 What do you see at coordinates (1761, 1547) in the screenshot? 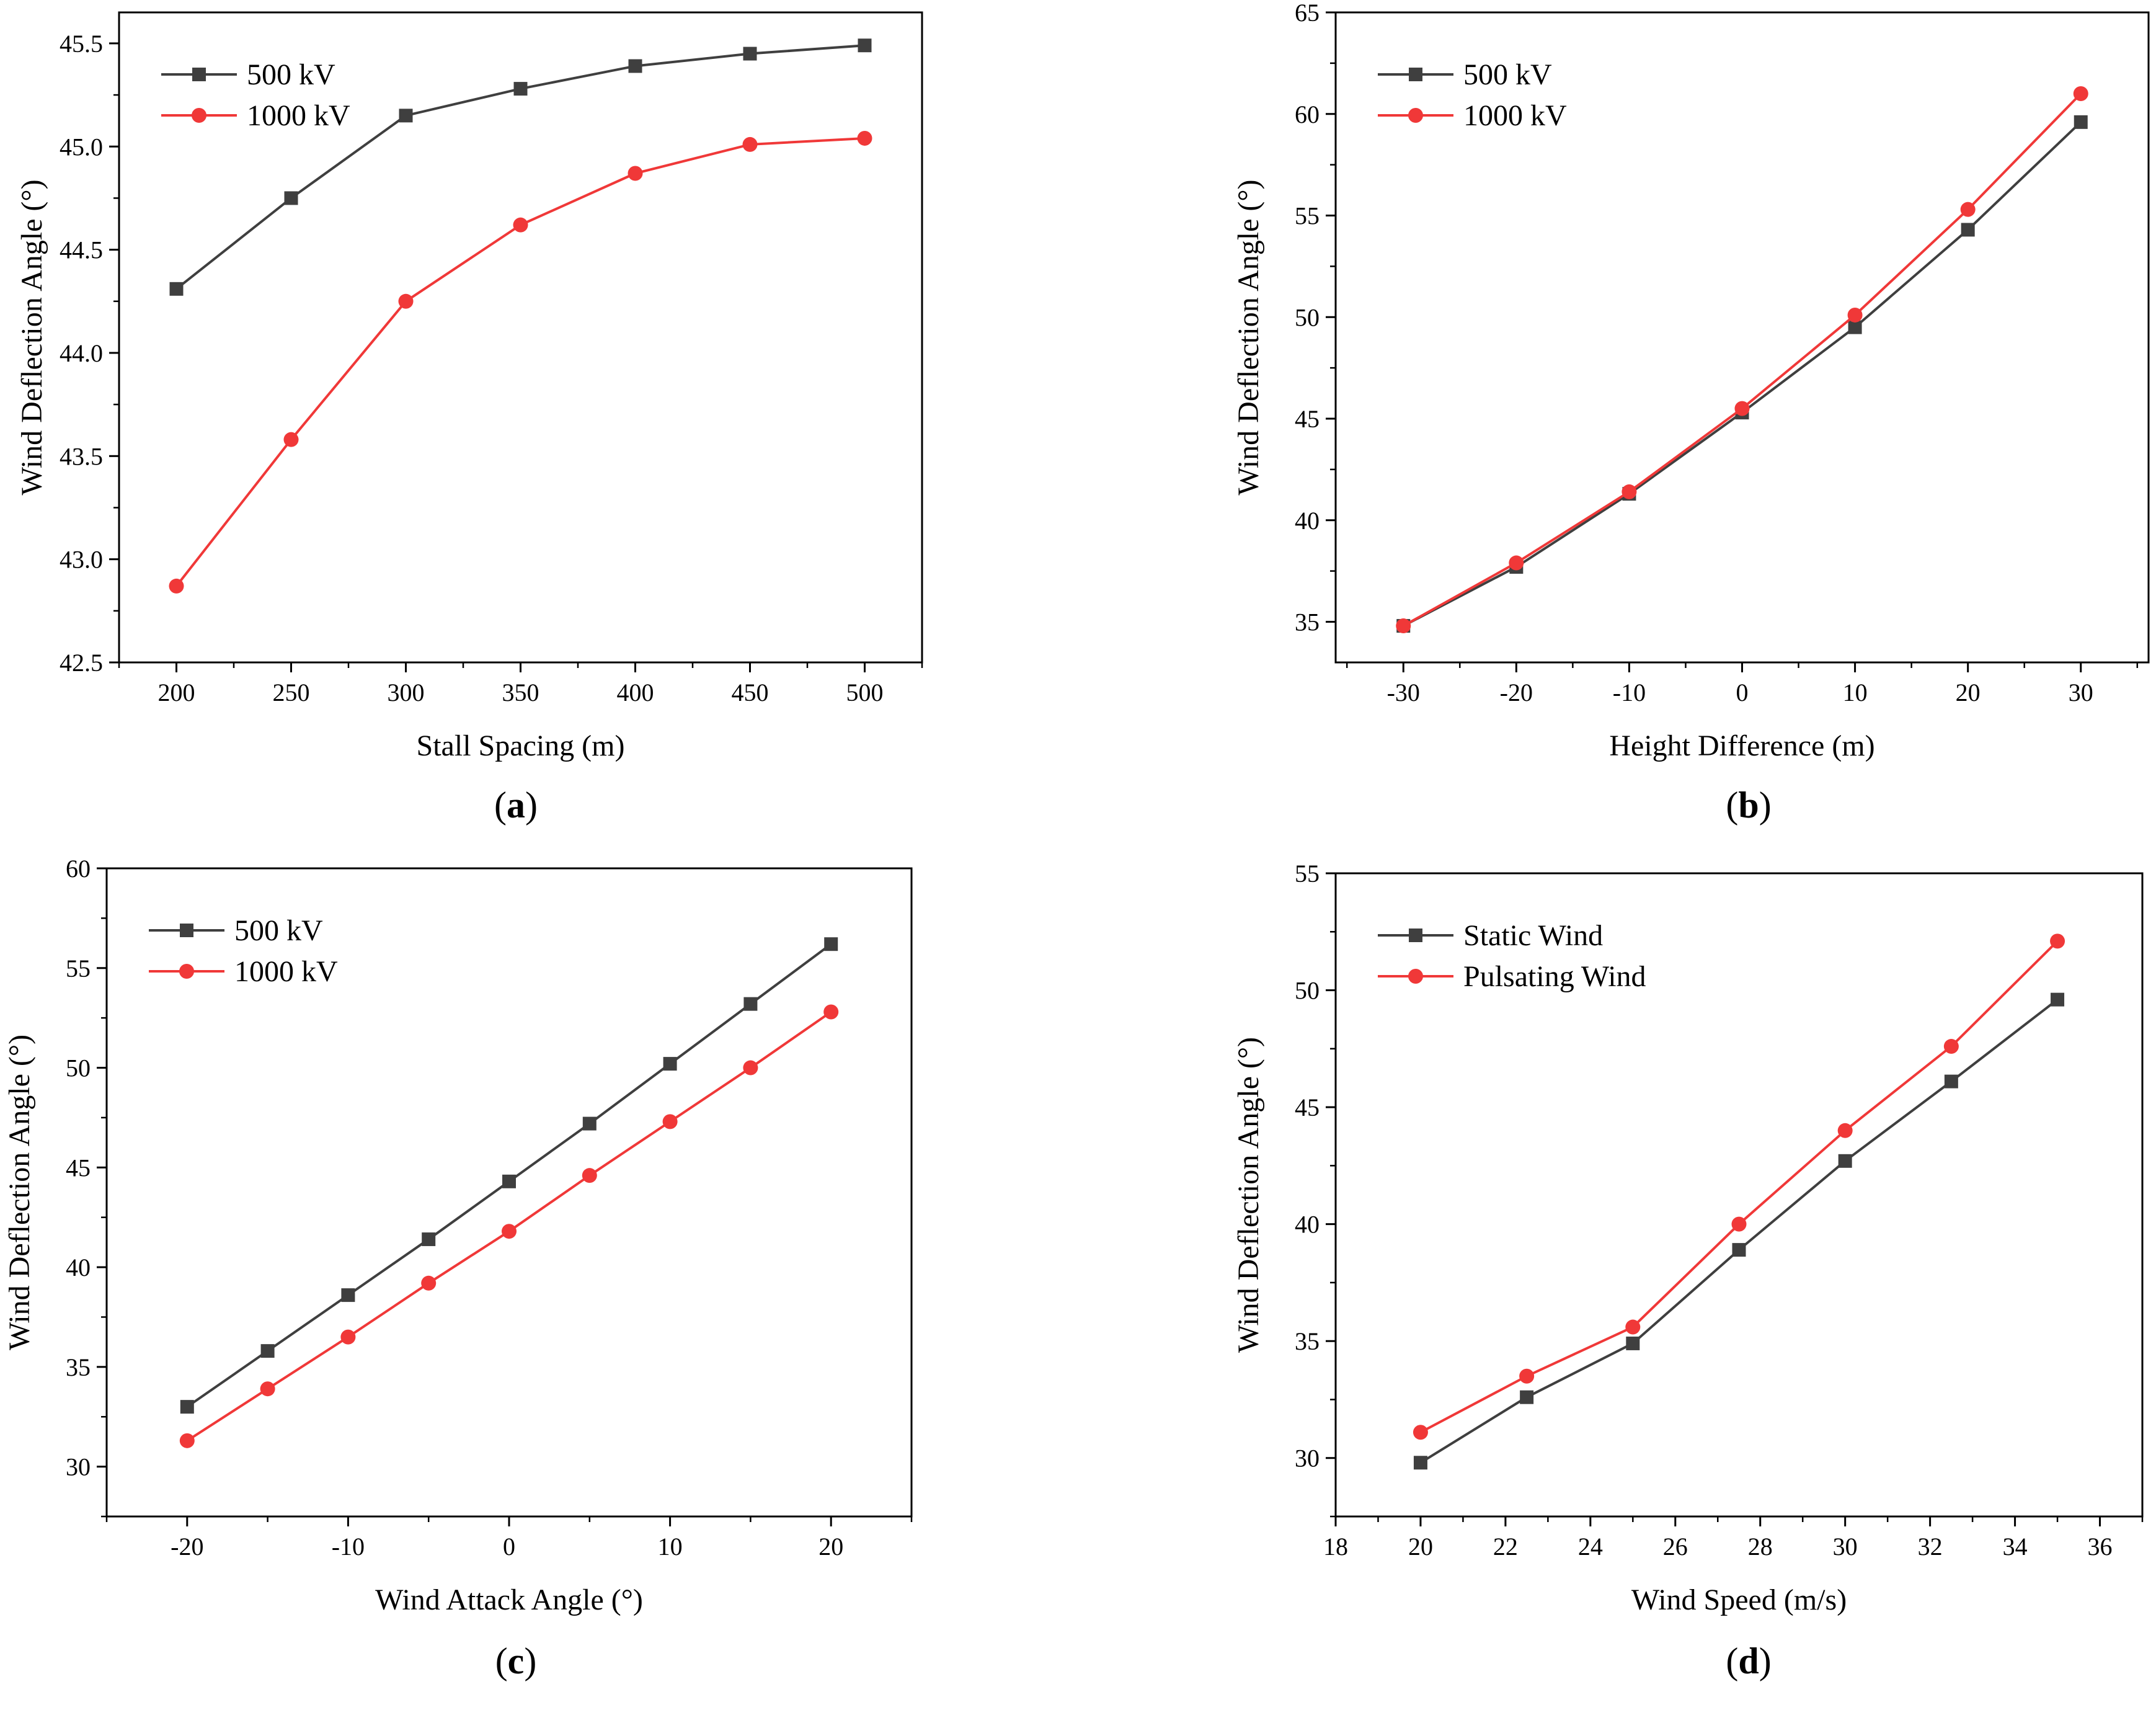
I see `x-tick-label: 28` at bounding box center [1761, 1547].